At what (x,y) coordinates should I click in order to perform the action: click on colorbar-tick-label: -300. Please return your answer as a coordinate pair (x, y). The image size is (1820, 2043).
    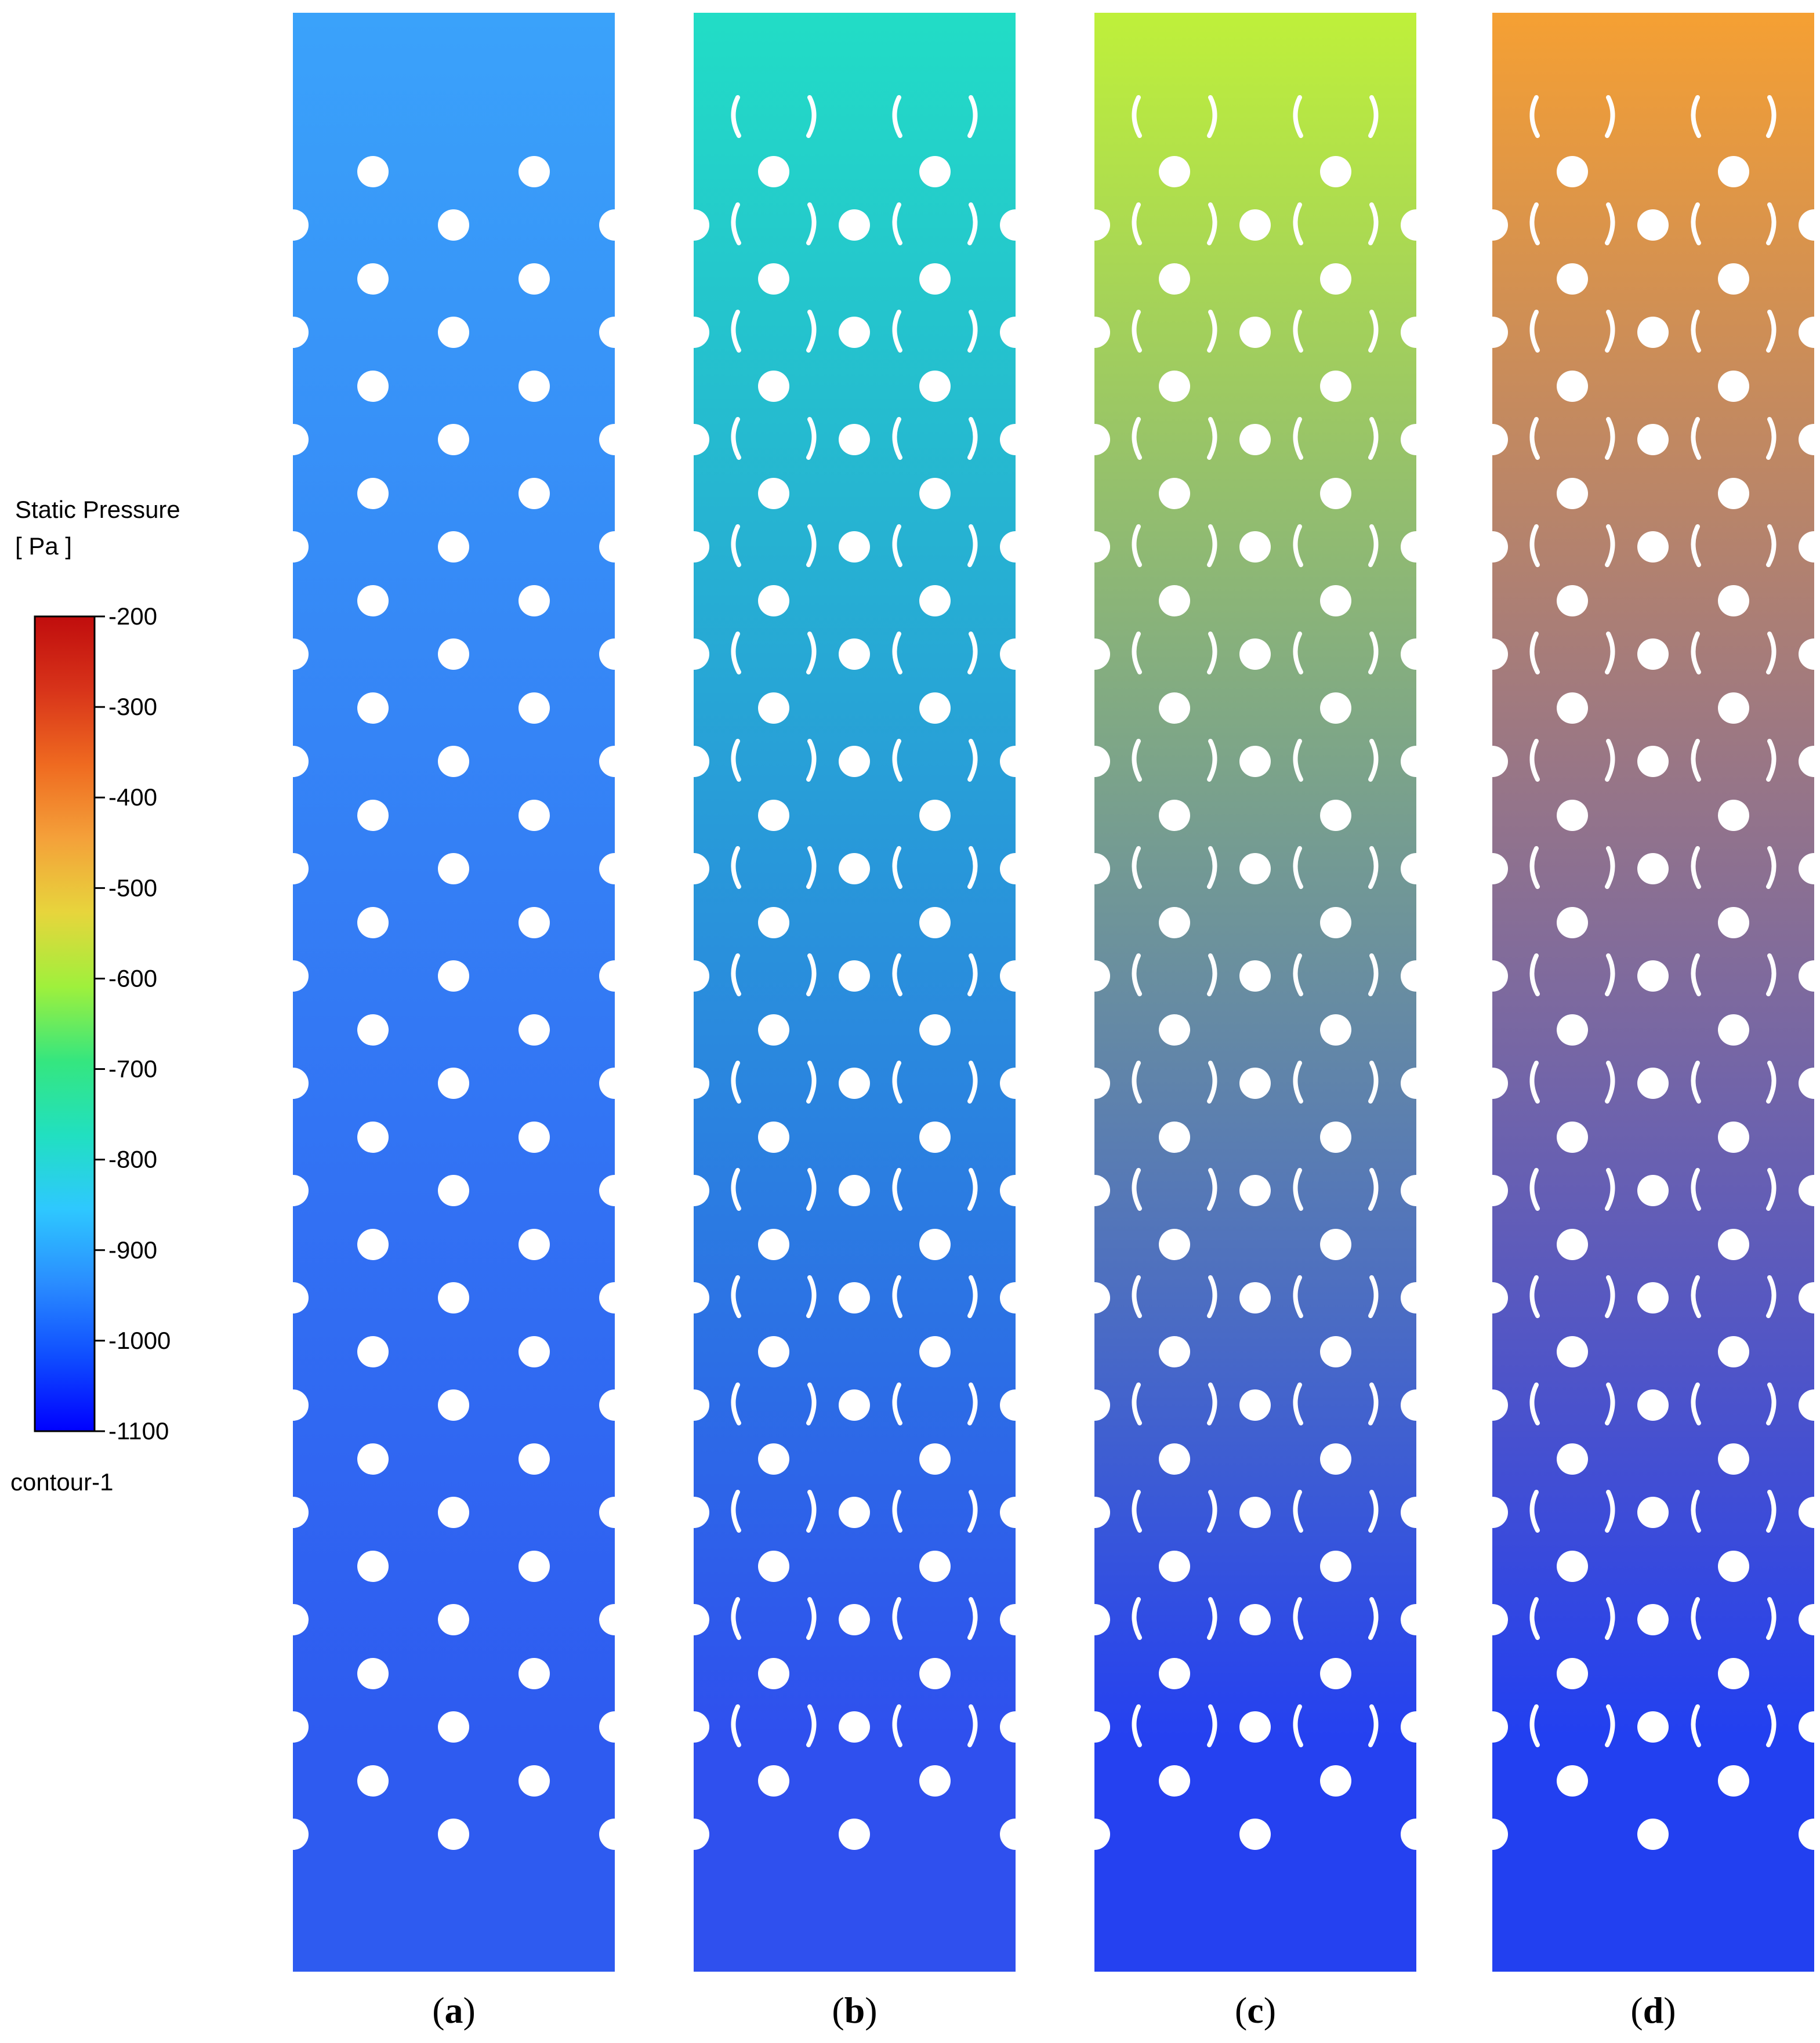
    Looking at the image, I should click on (132, 707).